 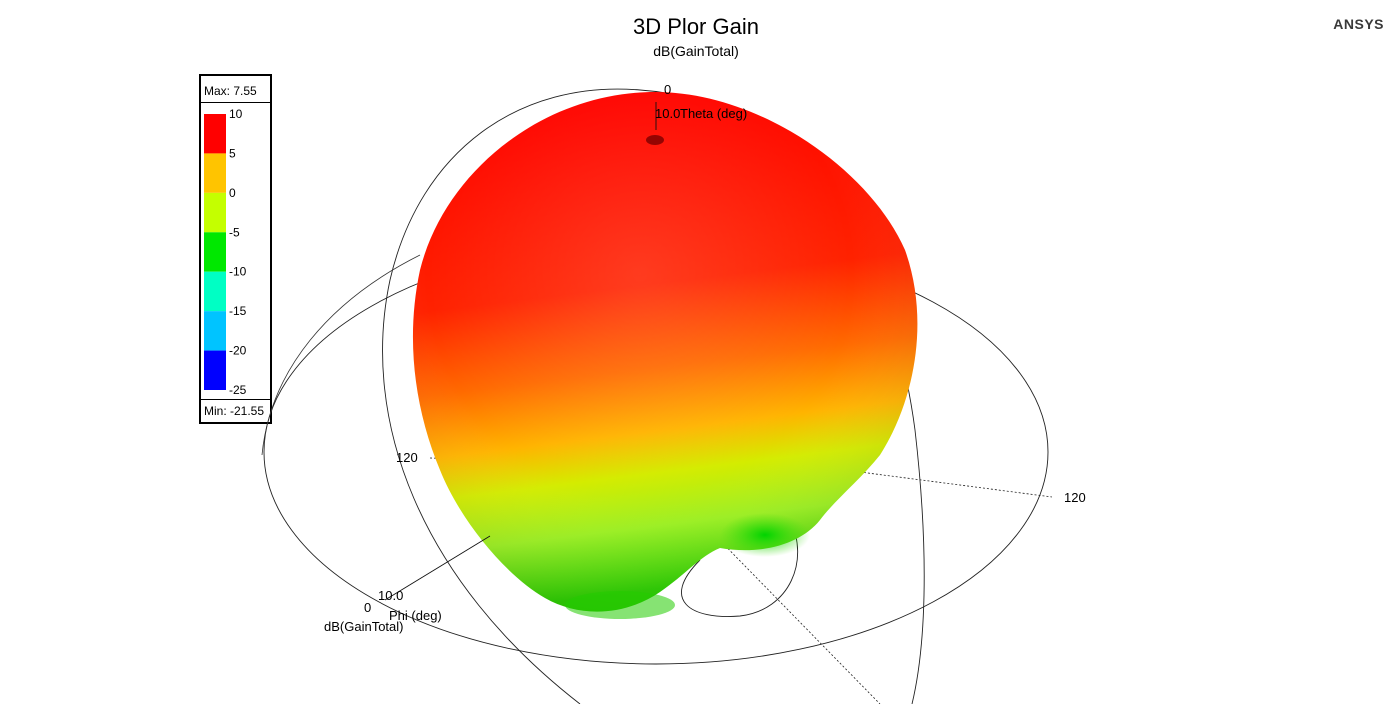 I want to click on phi-inner-arc, so click(x=740, y=568).